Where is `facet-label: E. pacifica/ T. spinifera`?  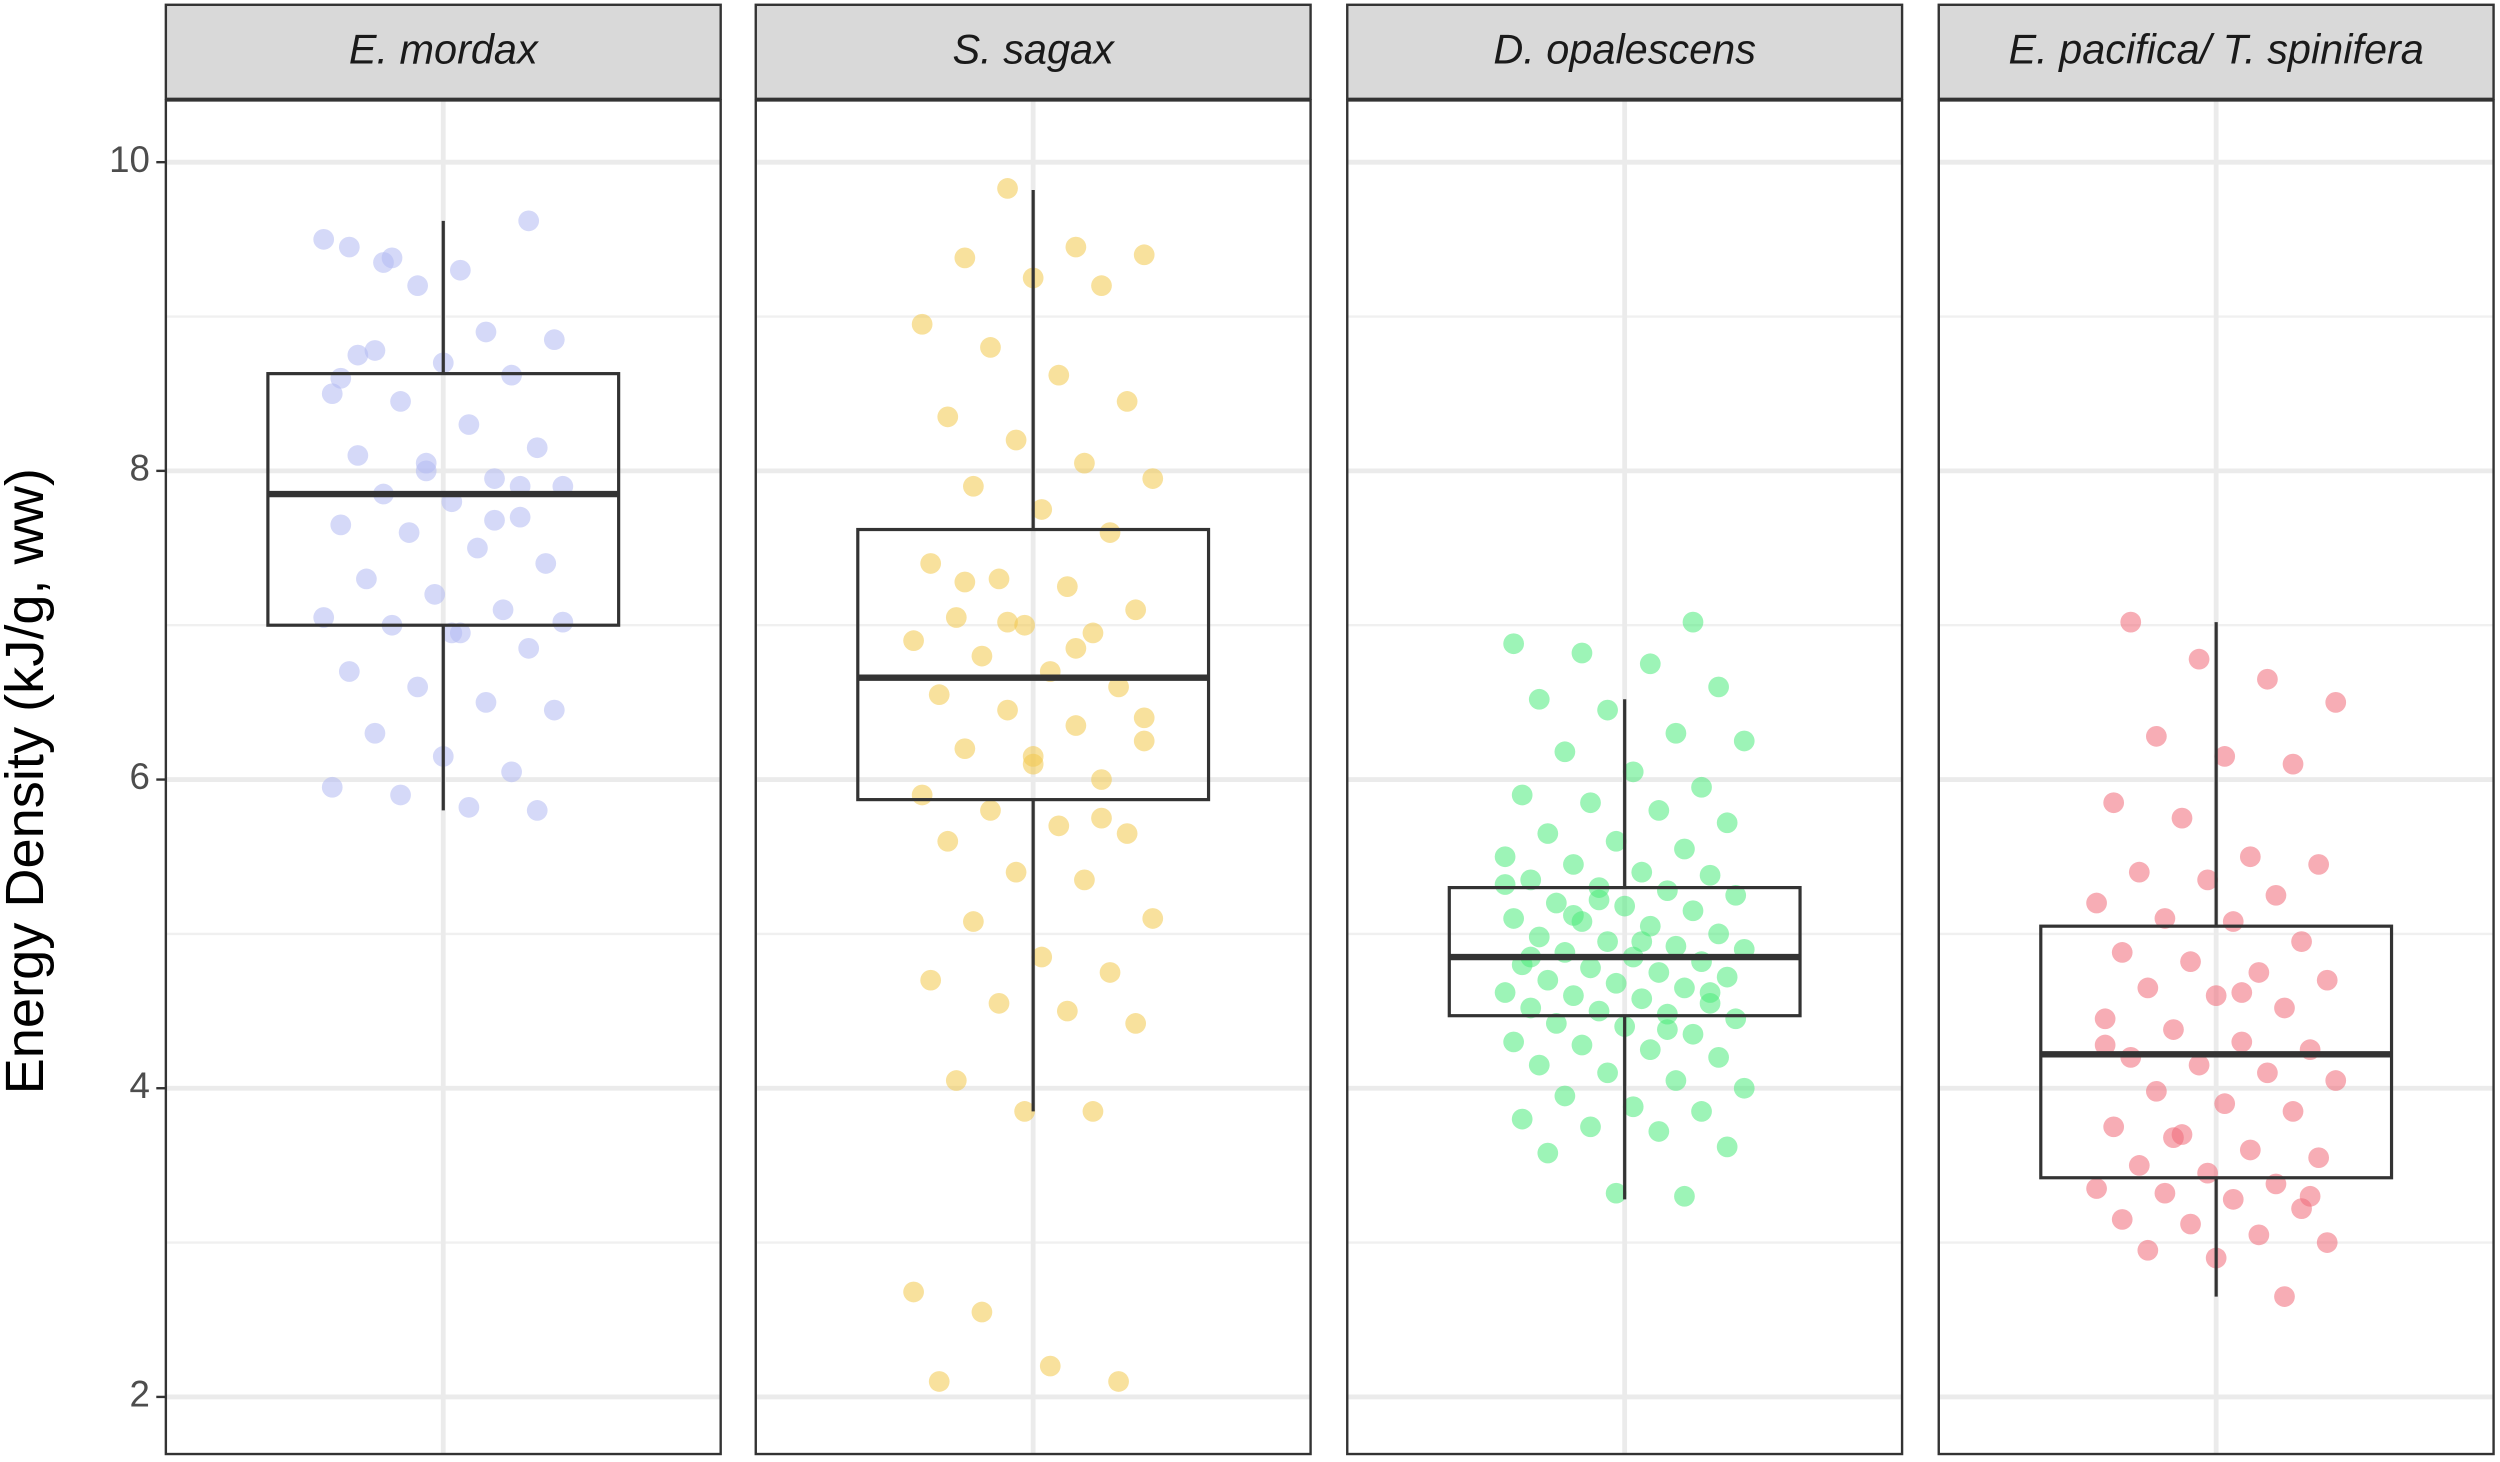
facet-label: E. pacifica/ T. spinifera is located at coordinates (2215, 49).